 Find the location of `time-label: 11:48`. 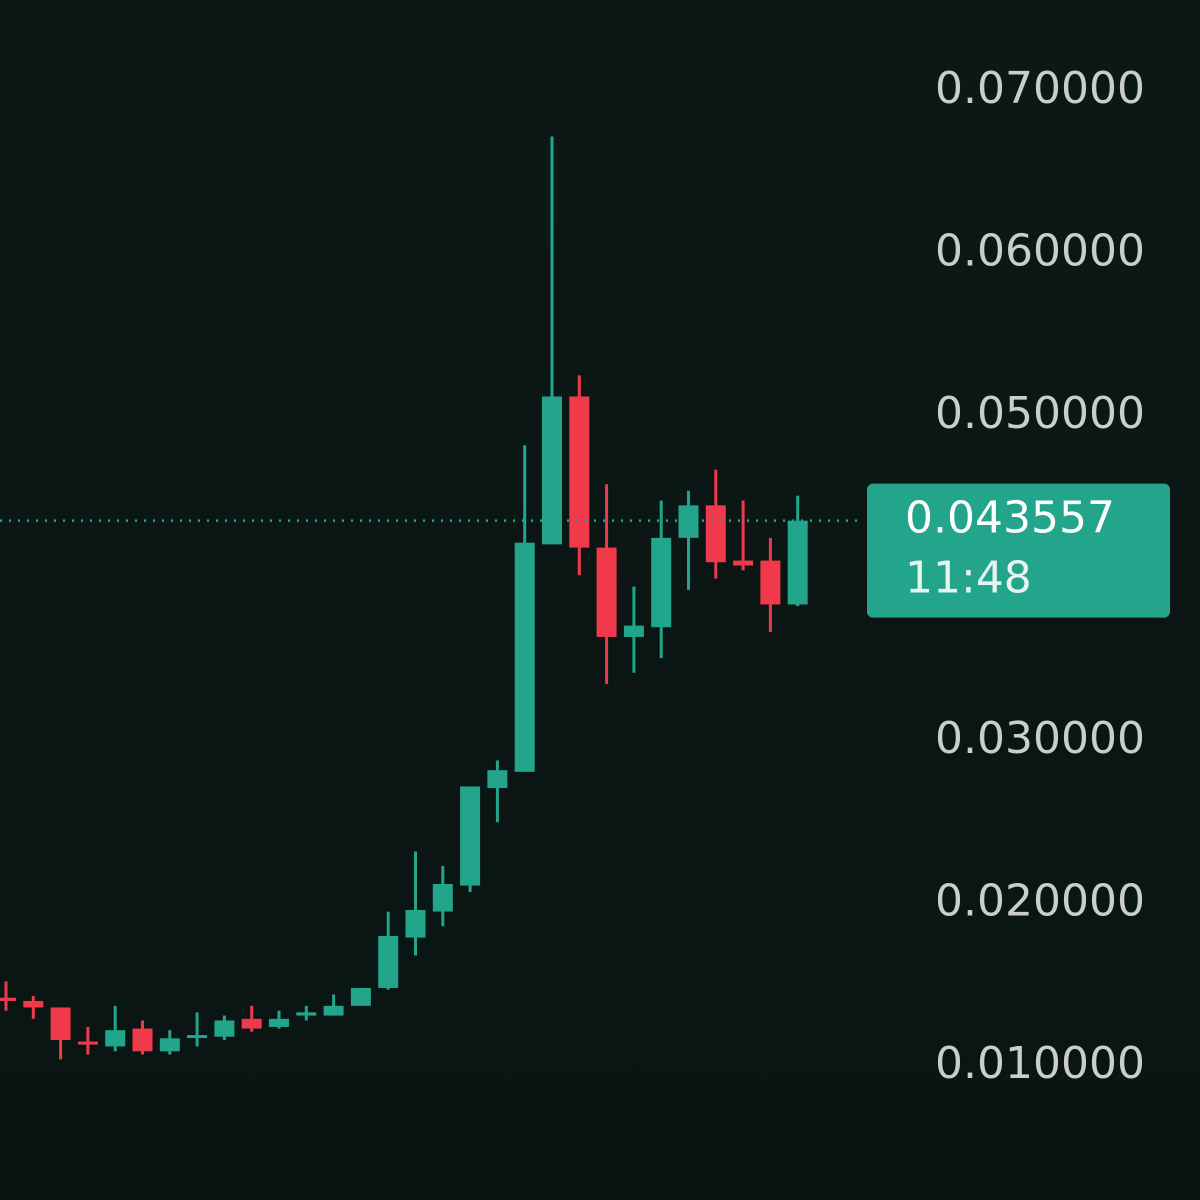

time-label: 11:48 is located at coordinates (968, 578).